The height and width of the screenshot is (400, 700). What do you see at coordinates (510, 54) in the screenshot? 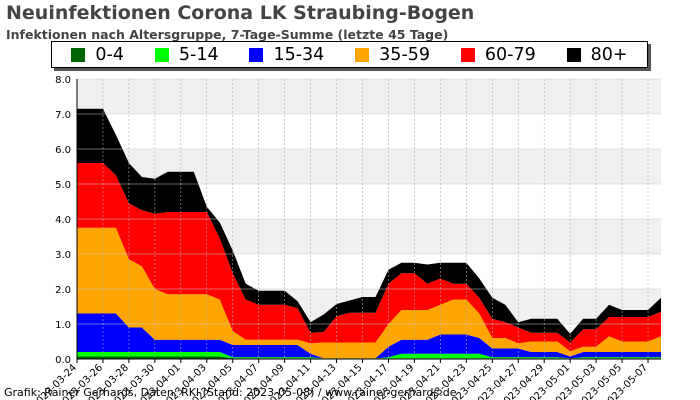
I see `legend-label-60-79: 60-79` at bounding box center [510, 54].